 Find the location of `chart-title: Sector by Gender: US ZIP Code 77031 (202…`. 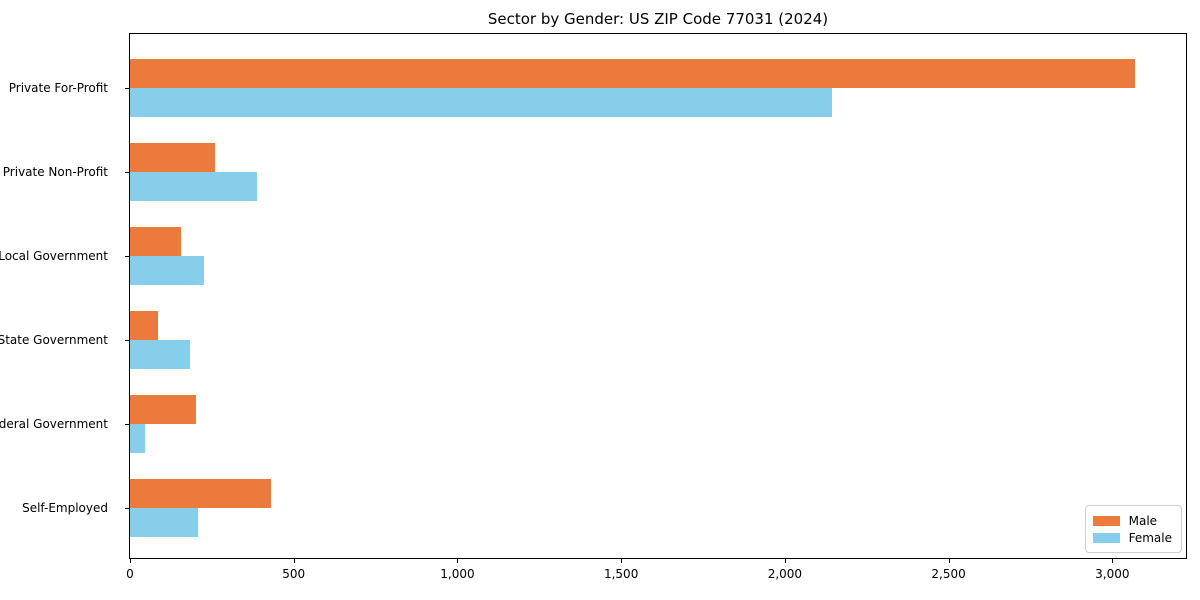

chart-title: Sector by Gender: US ZIP Code 77031 (202… is located at coordinates (658, 19).